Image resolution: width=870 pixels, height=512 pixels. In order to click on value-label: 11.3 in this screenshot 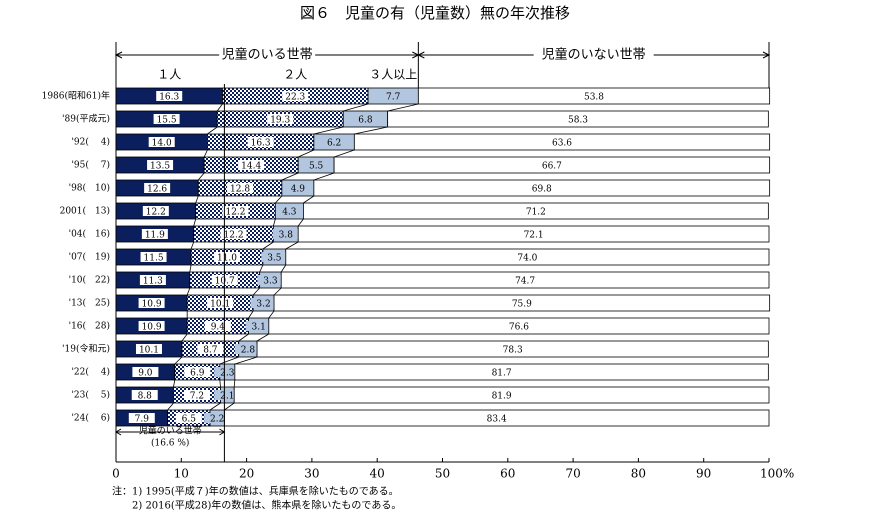, I will do `click(153, 282)`.